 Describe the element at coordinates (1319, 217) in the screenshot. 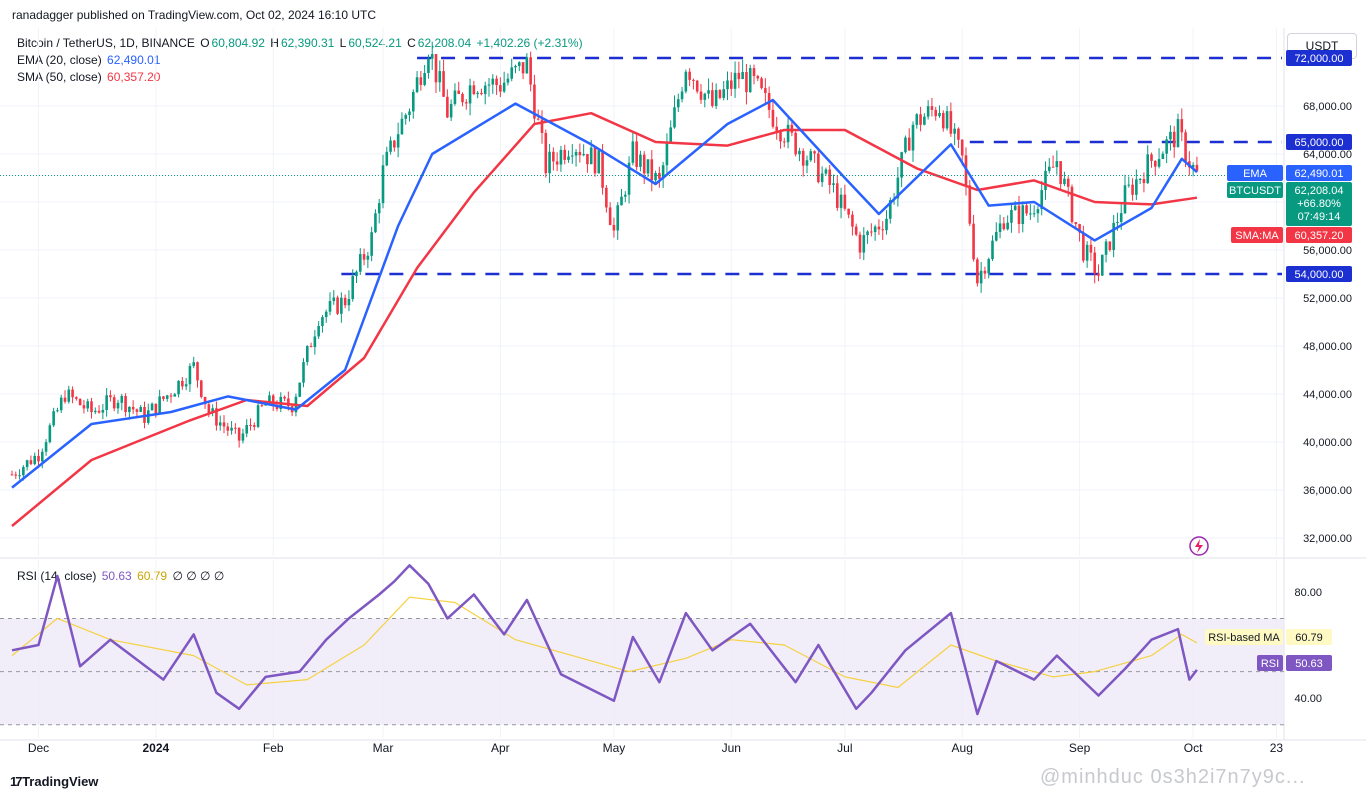

I see `countdown-value: 07:49:14` at that location.